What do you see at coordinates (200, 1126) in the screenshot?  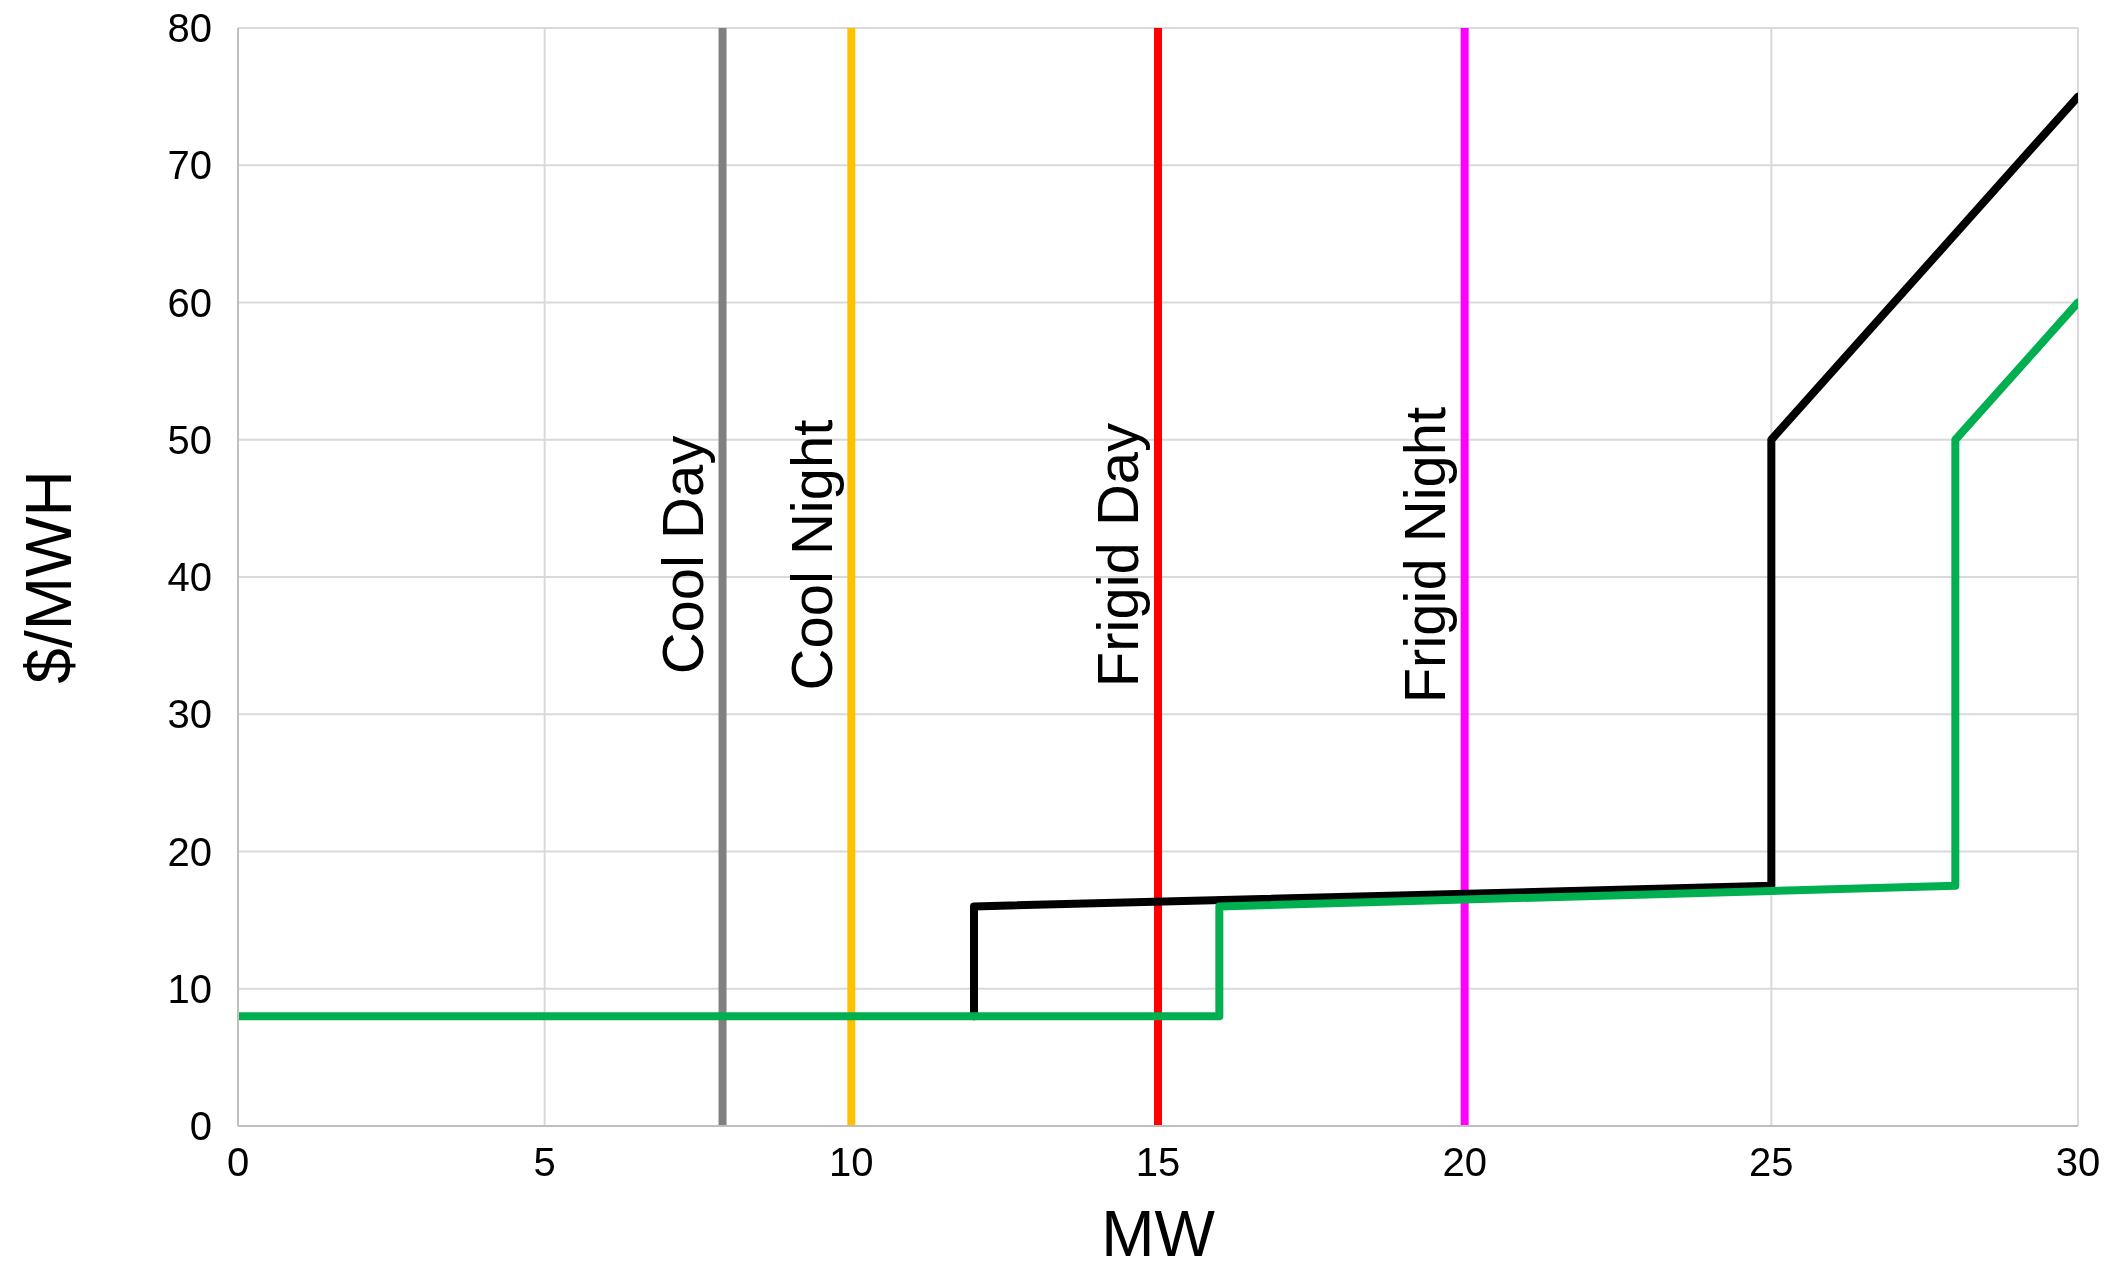 I see `y-tick-label: 0` at bounding box center [200, 1126].